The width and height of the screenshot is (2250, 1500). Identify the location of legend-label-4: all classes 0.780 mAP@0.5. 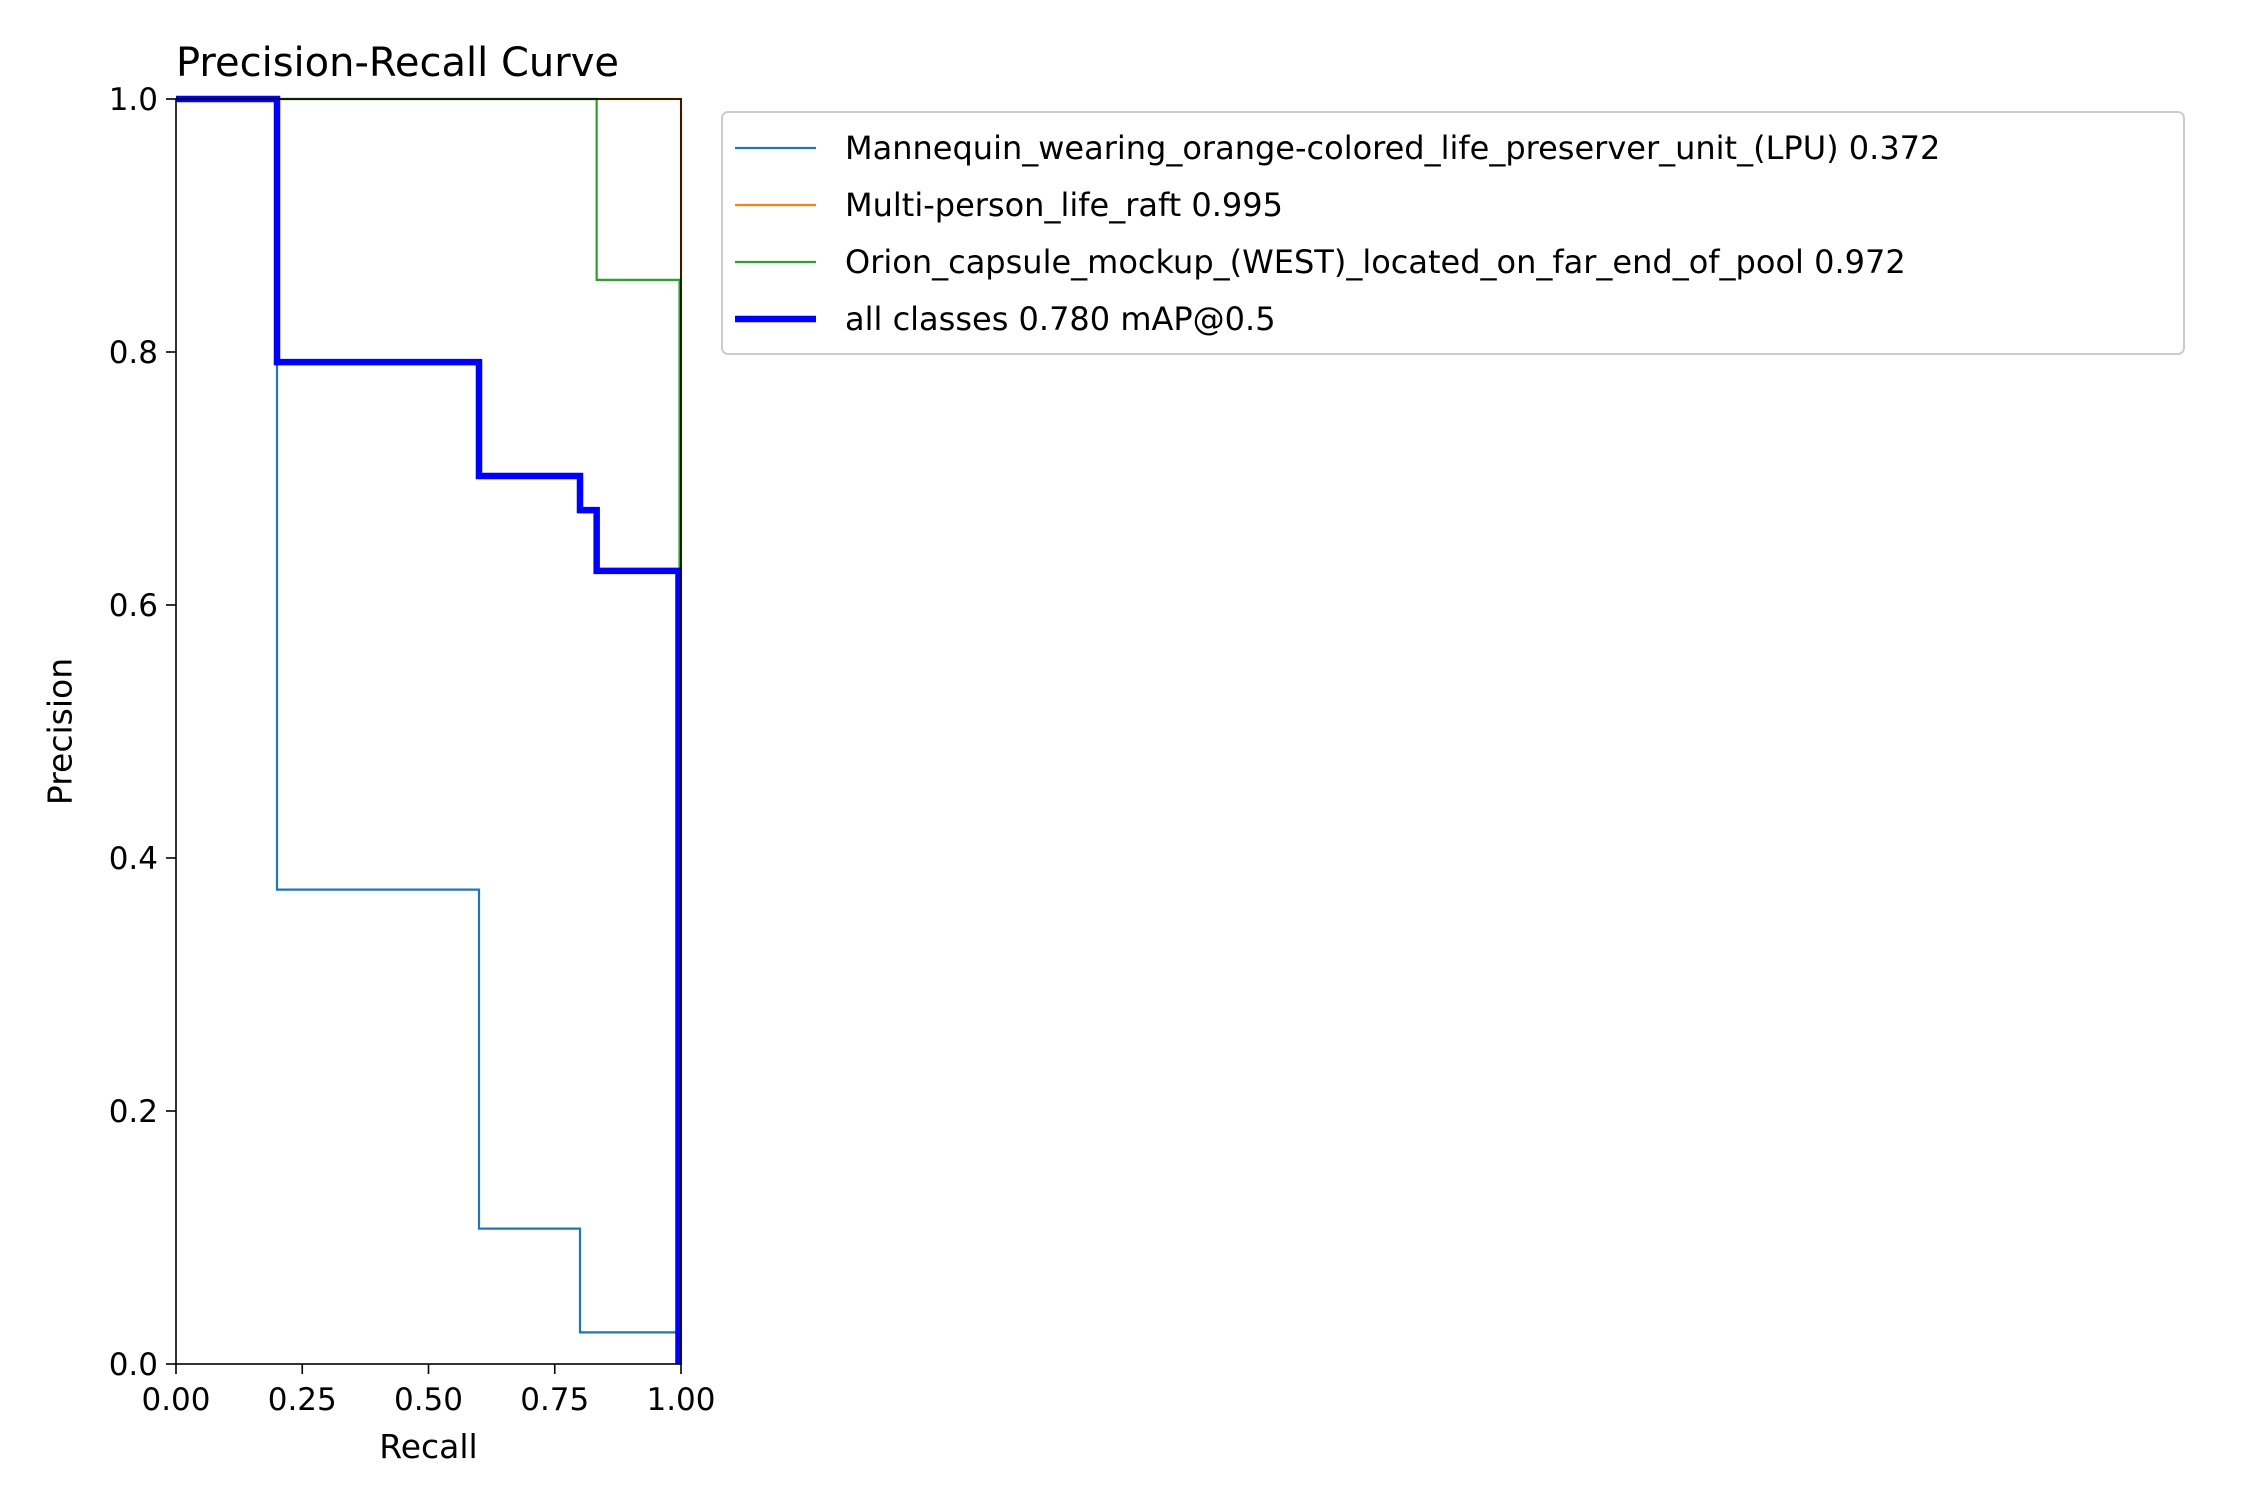
(1060, 319).